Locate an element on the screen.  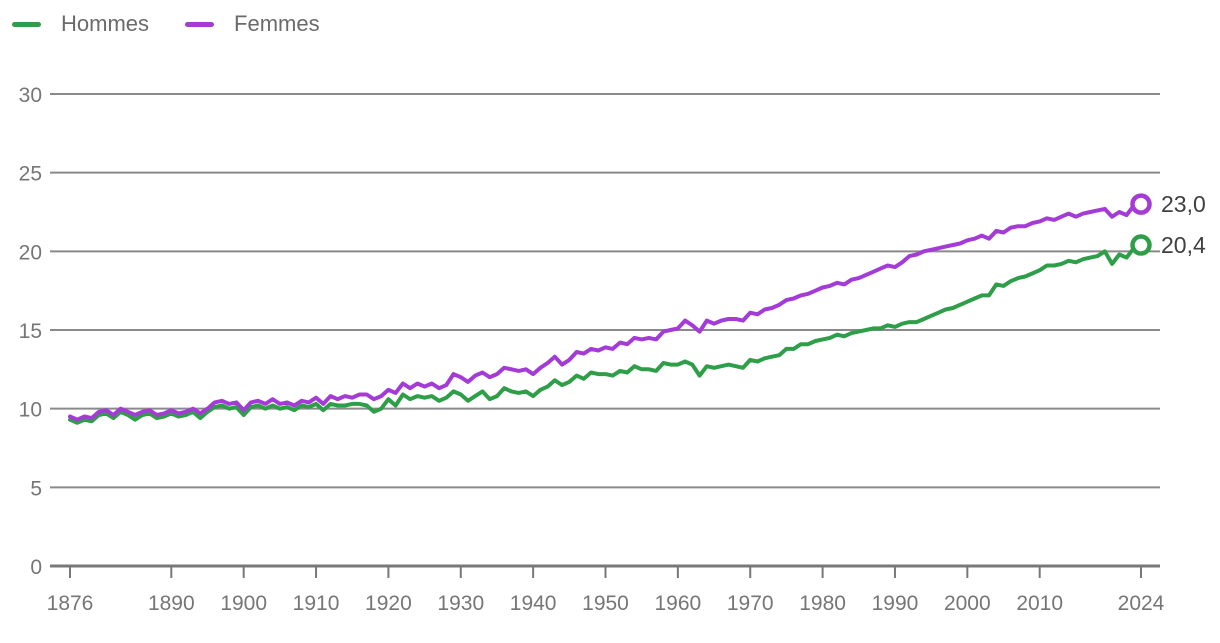
x-axis-label: 1876 is located at coordinates (70, 603).